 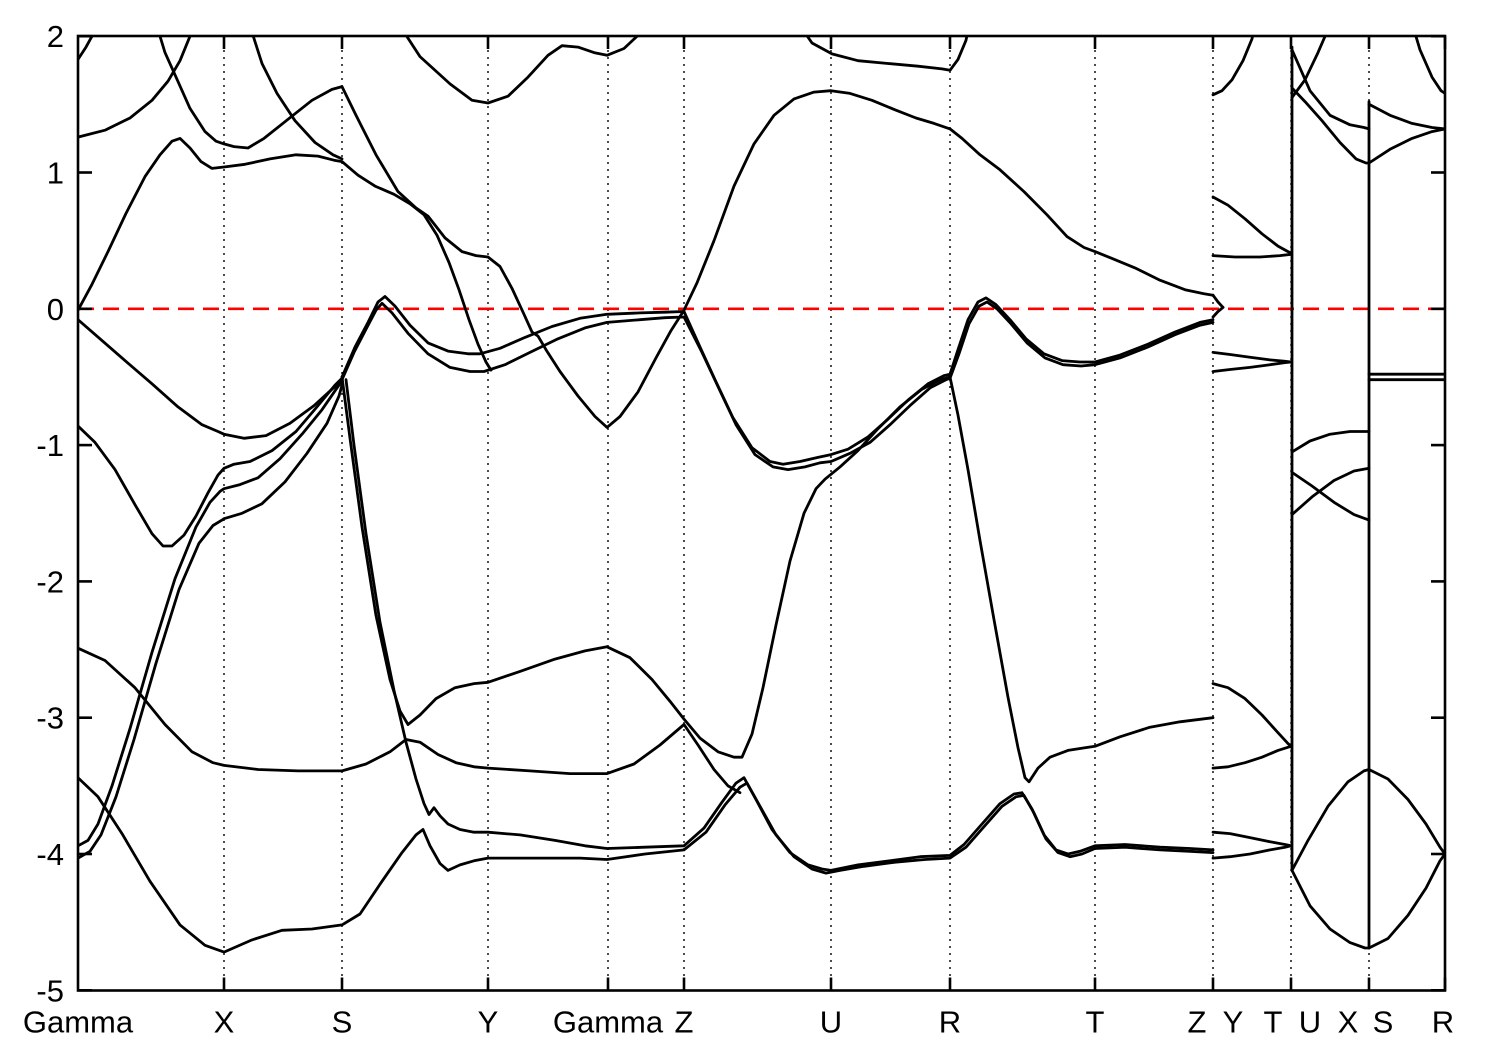 What do you see at coordinates (777, 380) in the screenshot?
I see `band-a1-hump-pair-upper` at bounding box center [777, 380].